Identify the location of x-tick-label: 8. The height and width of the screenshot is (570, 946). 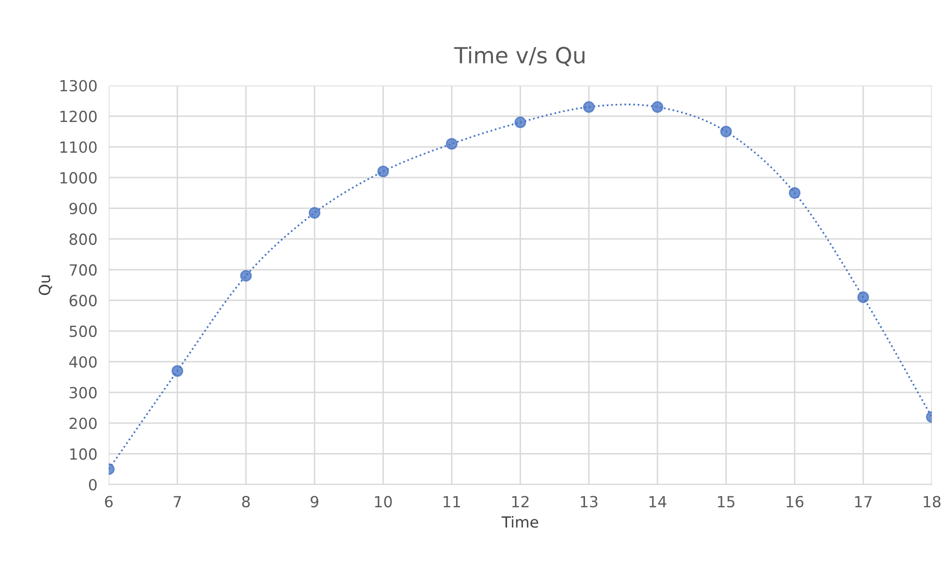
(246, 502).